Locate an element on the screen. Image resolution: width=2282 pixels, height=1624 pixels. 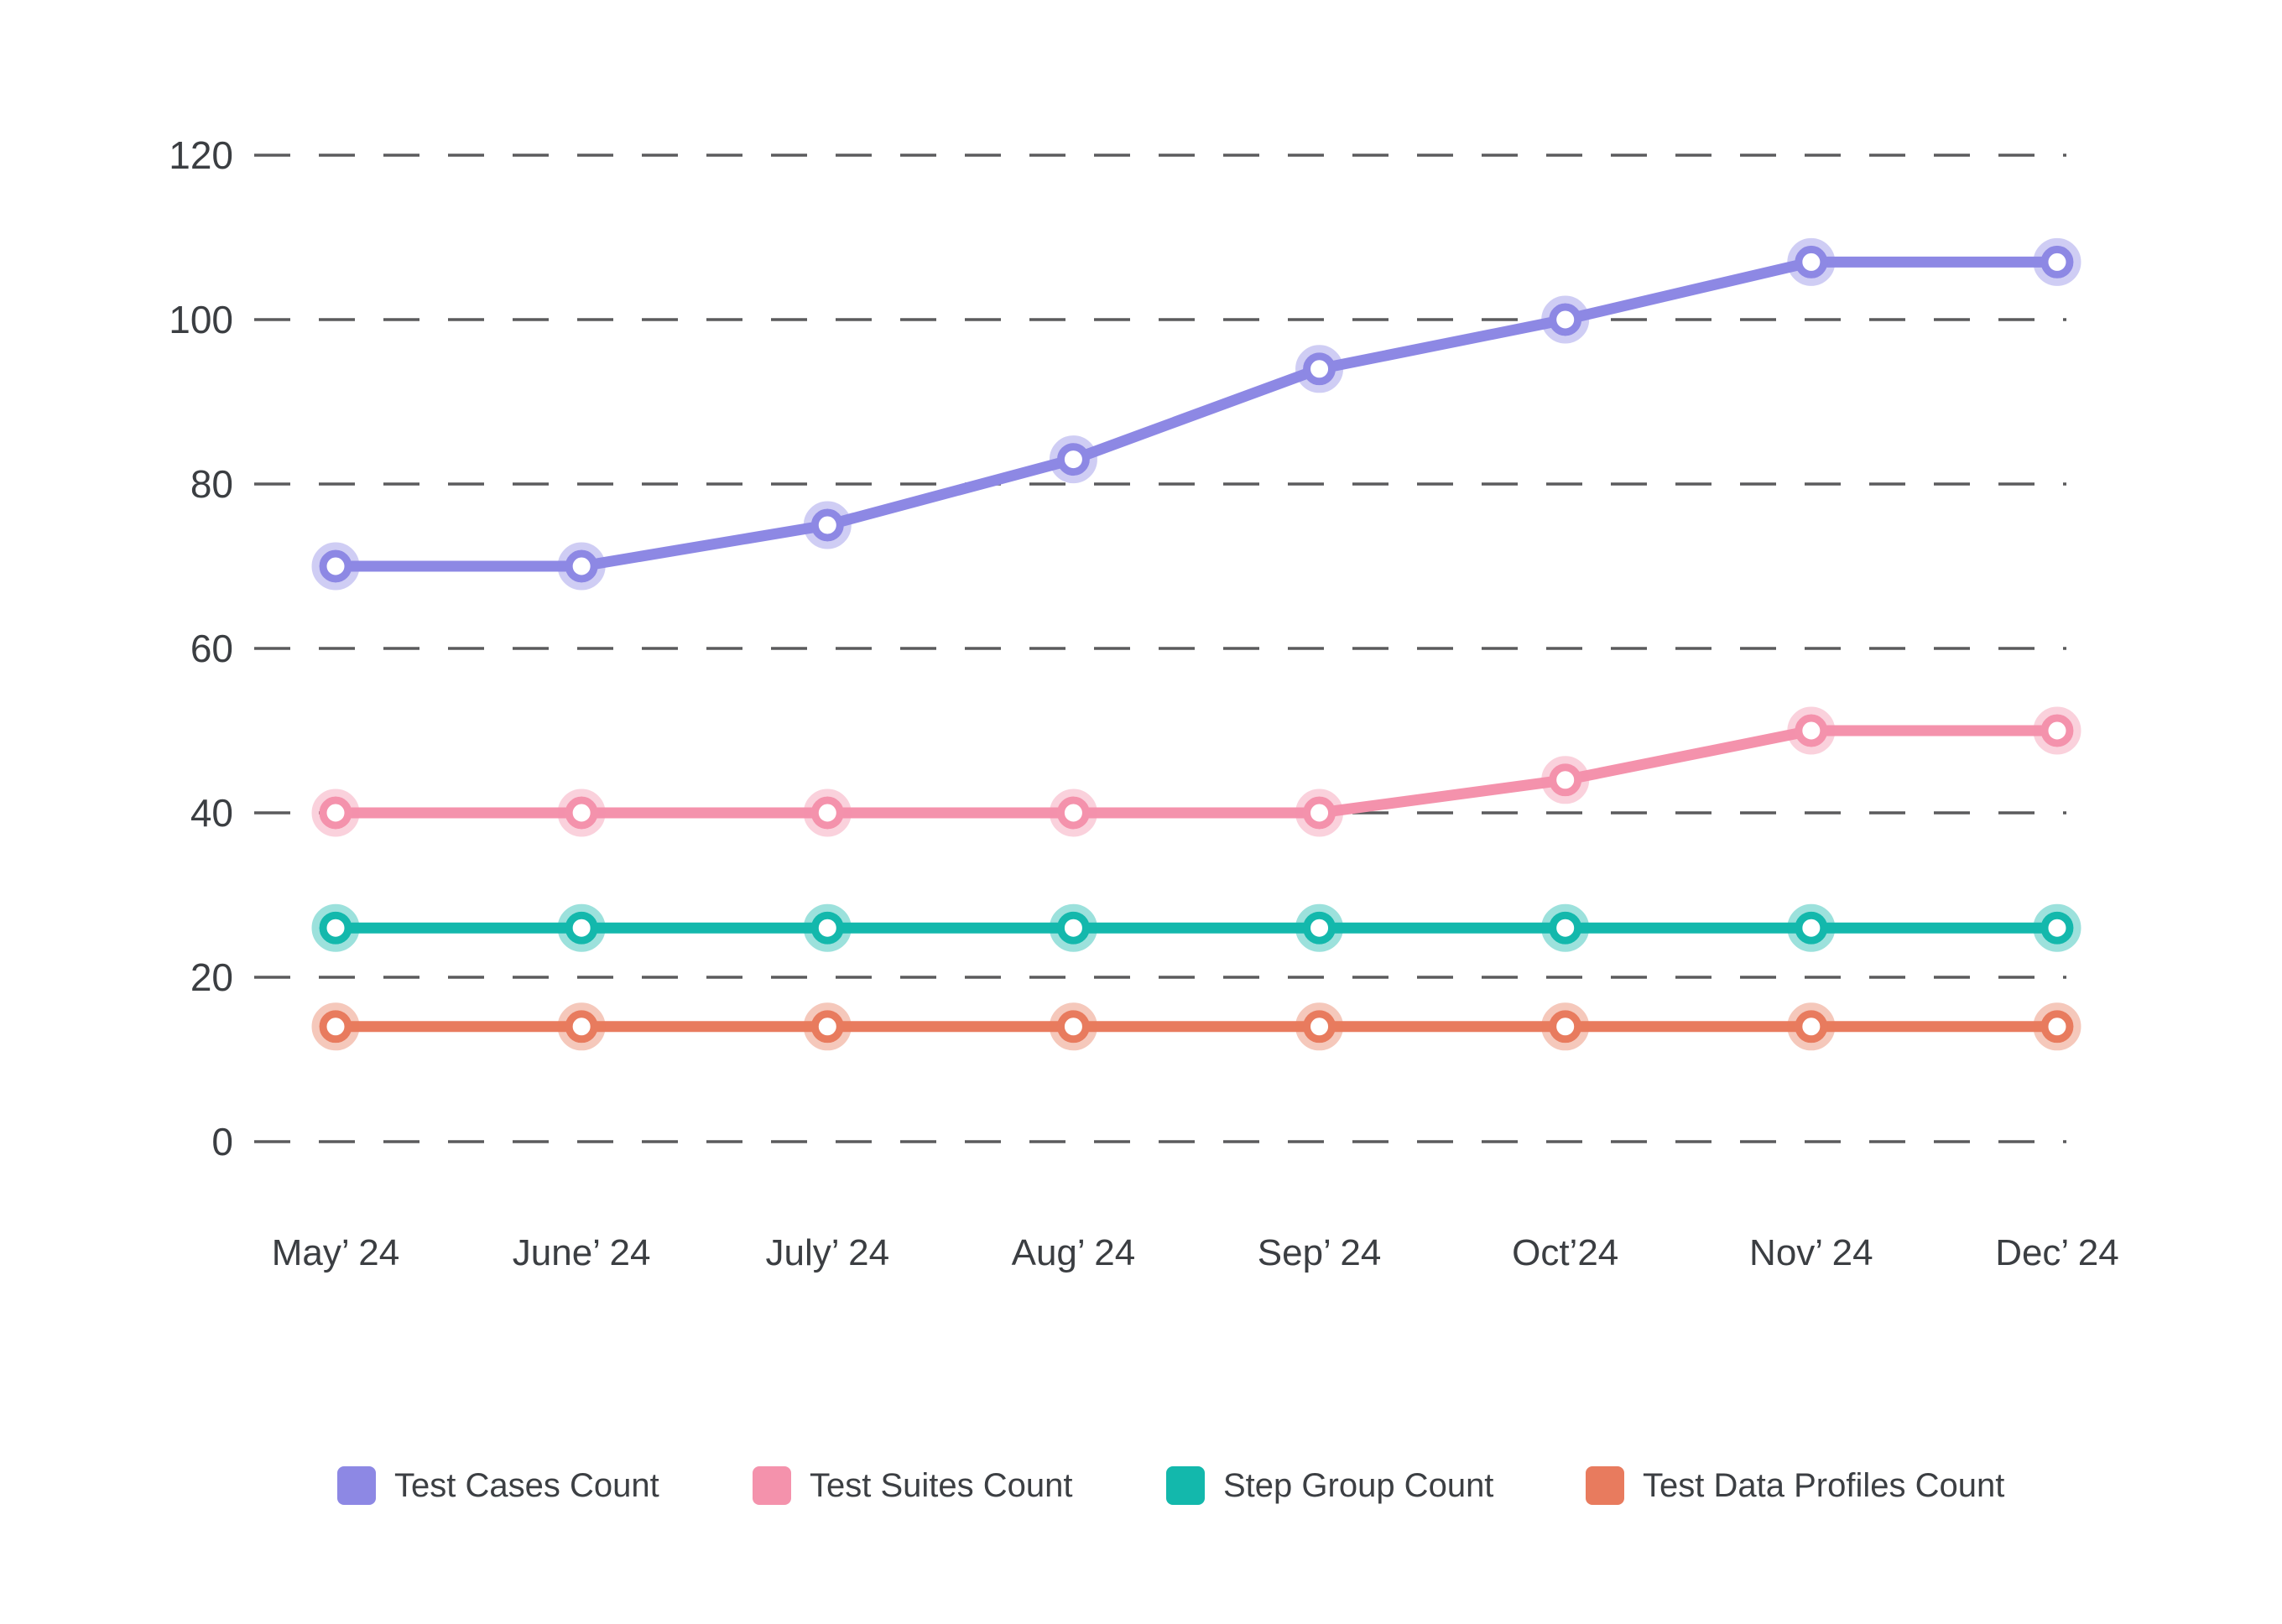
x-axis-tick-label: Sep’ 24 is located at coordinates (1320, 1252).